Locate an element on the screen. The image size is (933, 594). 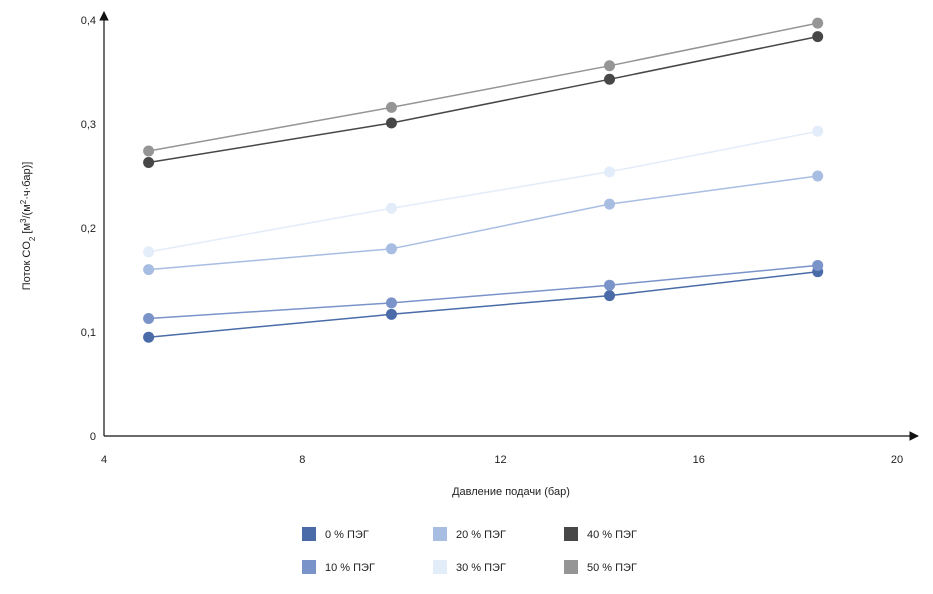
x-axis-label: Давление подачи (бар) is located at coordinates (511, 492).